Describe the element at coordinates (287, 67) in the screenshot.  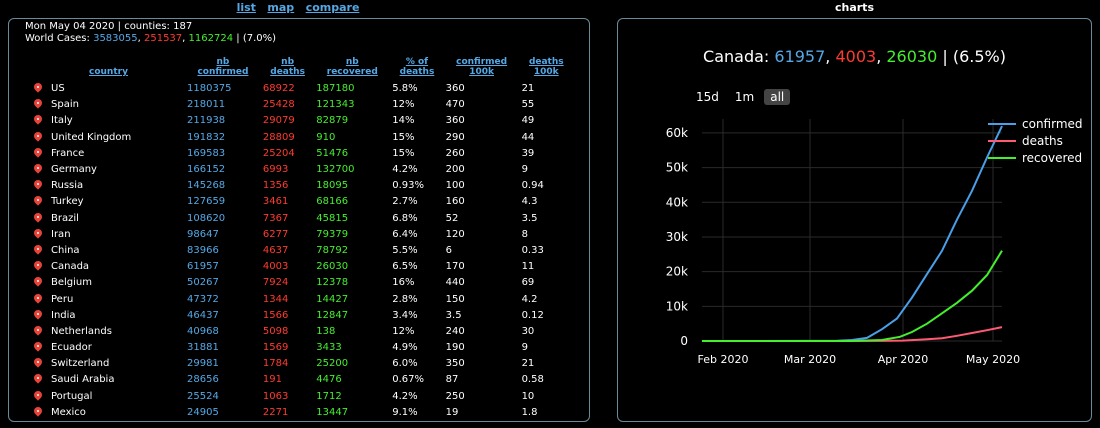
I see `deaths-column-header: nb deaths` at that location.